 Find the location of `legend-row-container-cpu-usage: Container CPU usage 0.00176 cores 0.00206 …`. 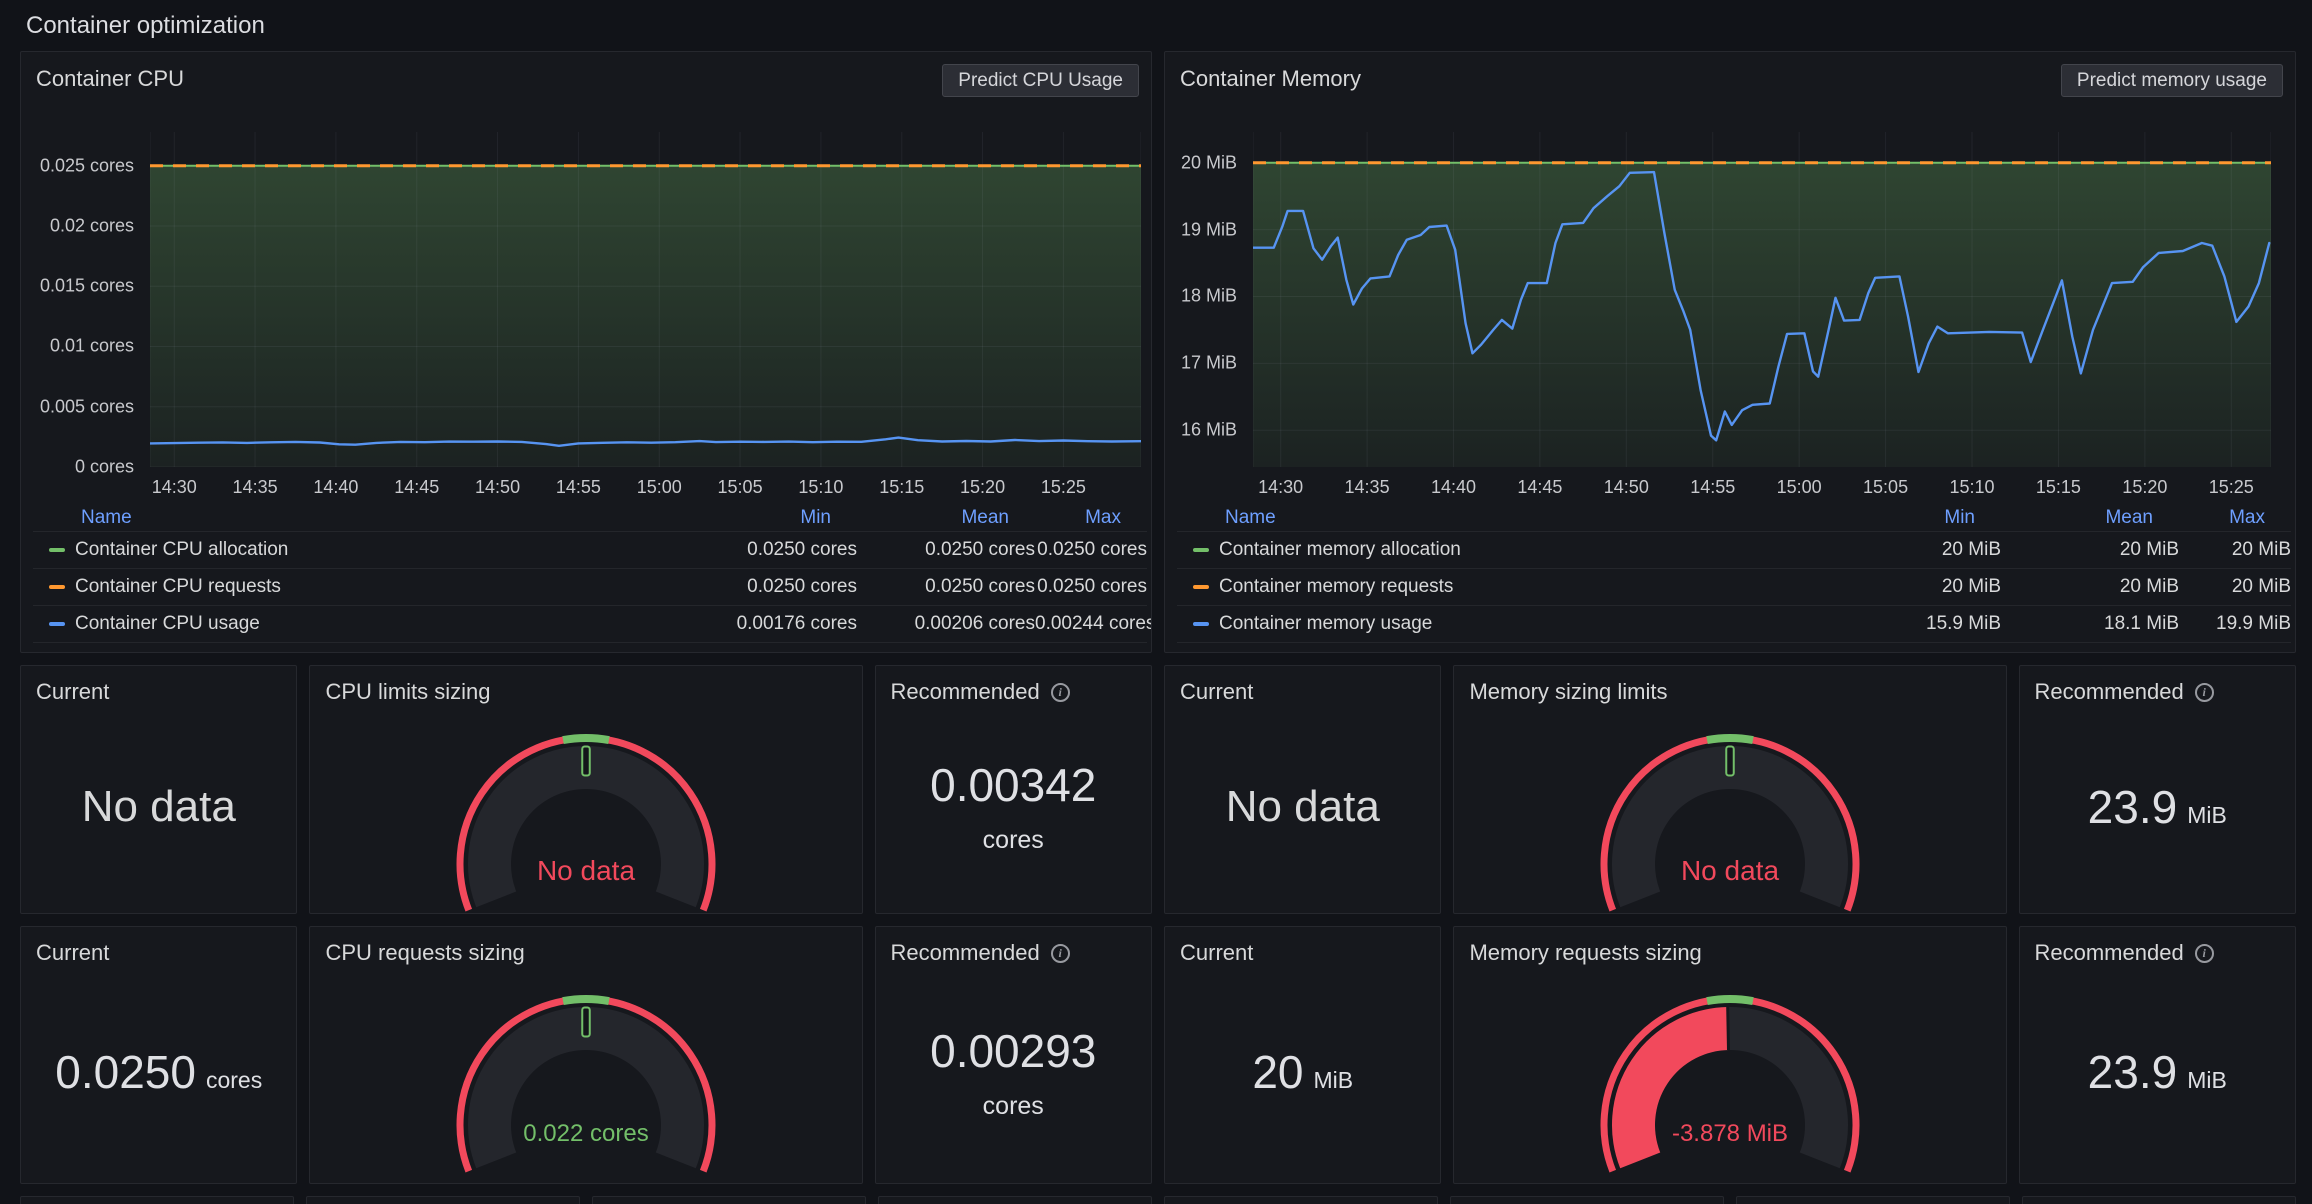

legend-row-container-cpu-usage: Container CPU usage 0.00176 cores 0.00206 … is located at coordinates (592, 624).